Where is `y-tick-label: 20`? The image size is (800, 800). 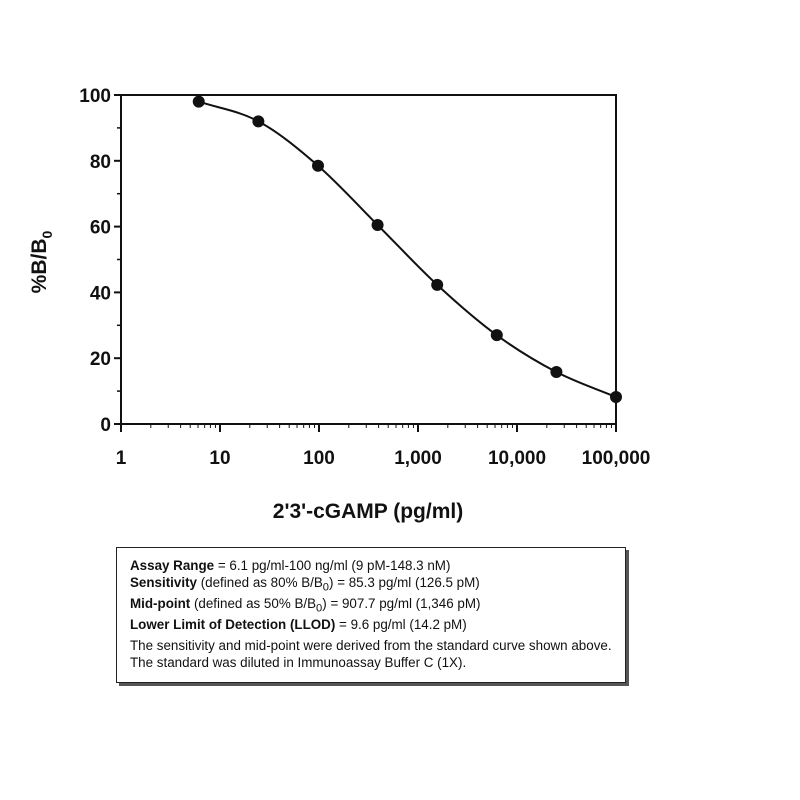
y-tick-label: 20 is located at coordinates (100, 359).